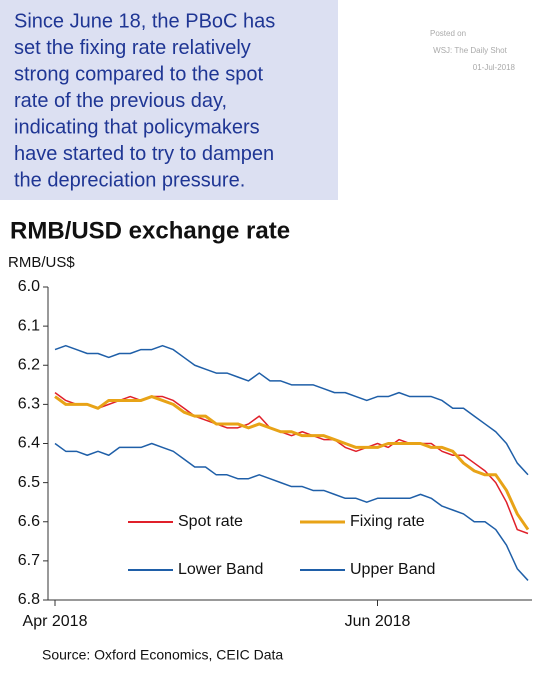  I want to click on annotation-line: indicating that policymakers, so click(137, 127).